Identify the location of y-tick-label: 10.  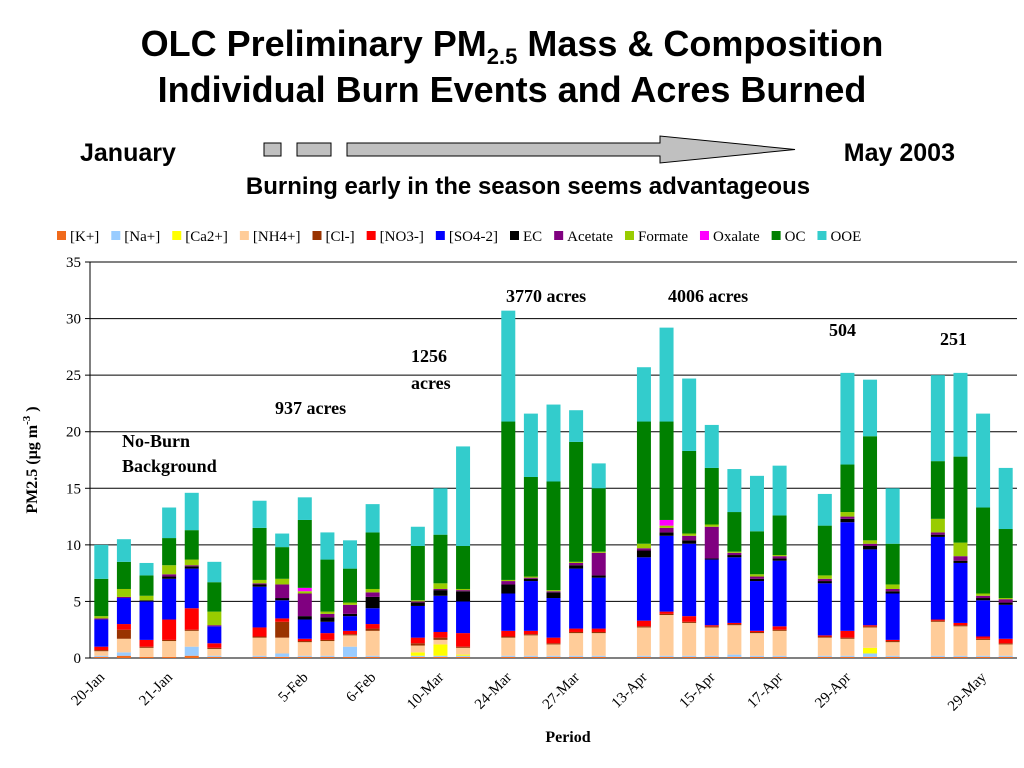
(73, 546).